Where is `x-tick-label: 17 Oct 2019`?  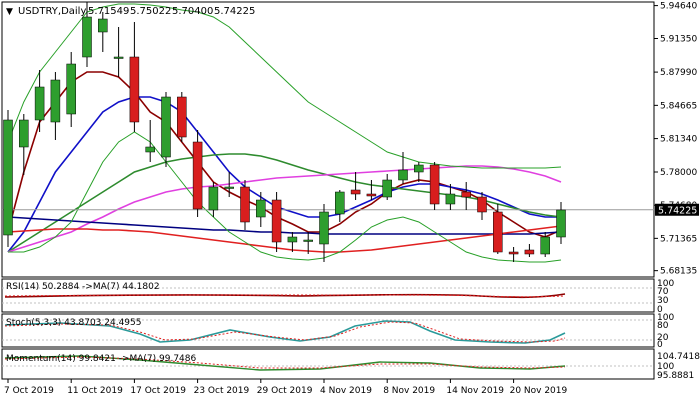 x-tick-label: 17 Oct 2019 is located at coordinates (158, 391).